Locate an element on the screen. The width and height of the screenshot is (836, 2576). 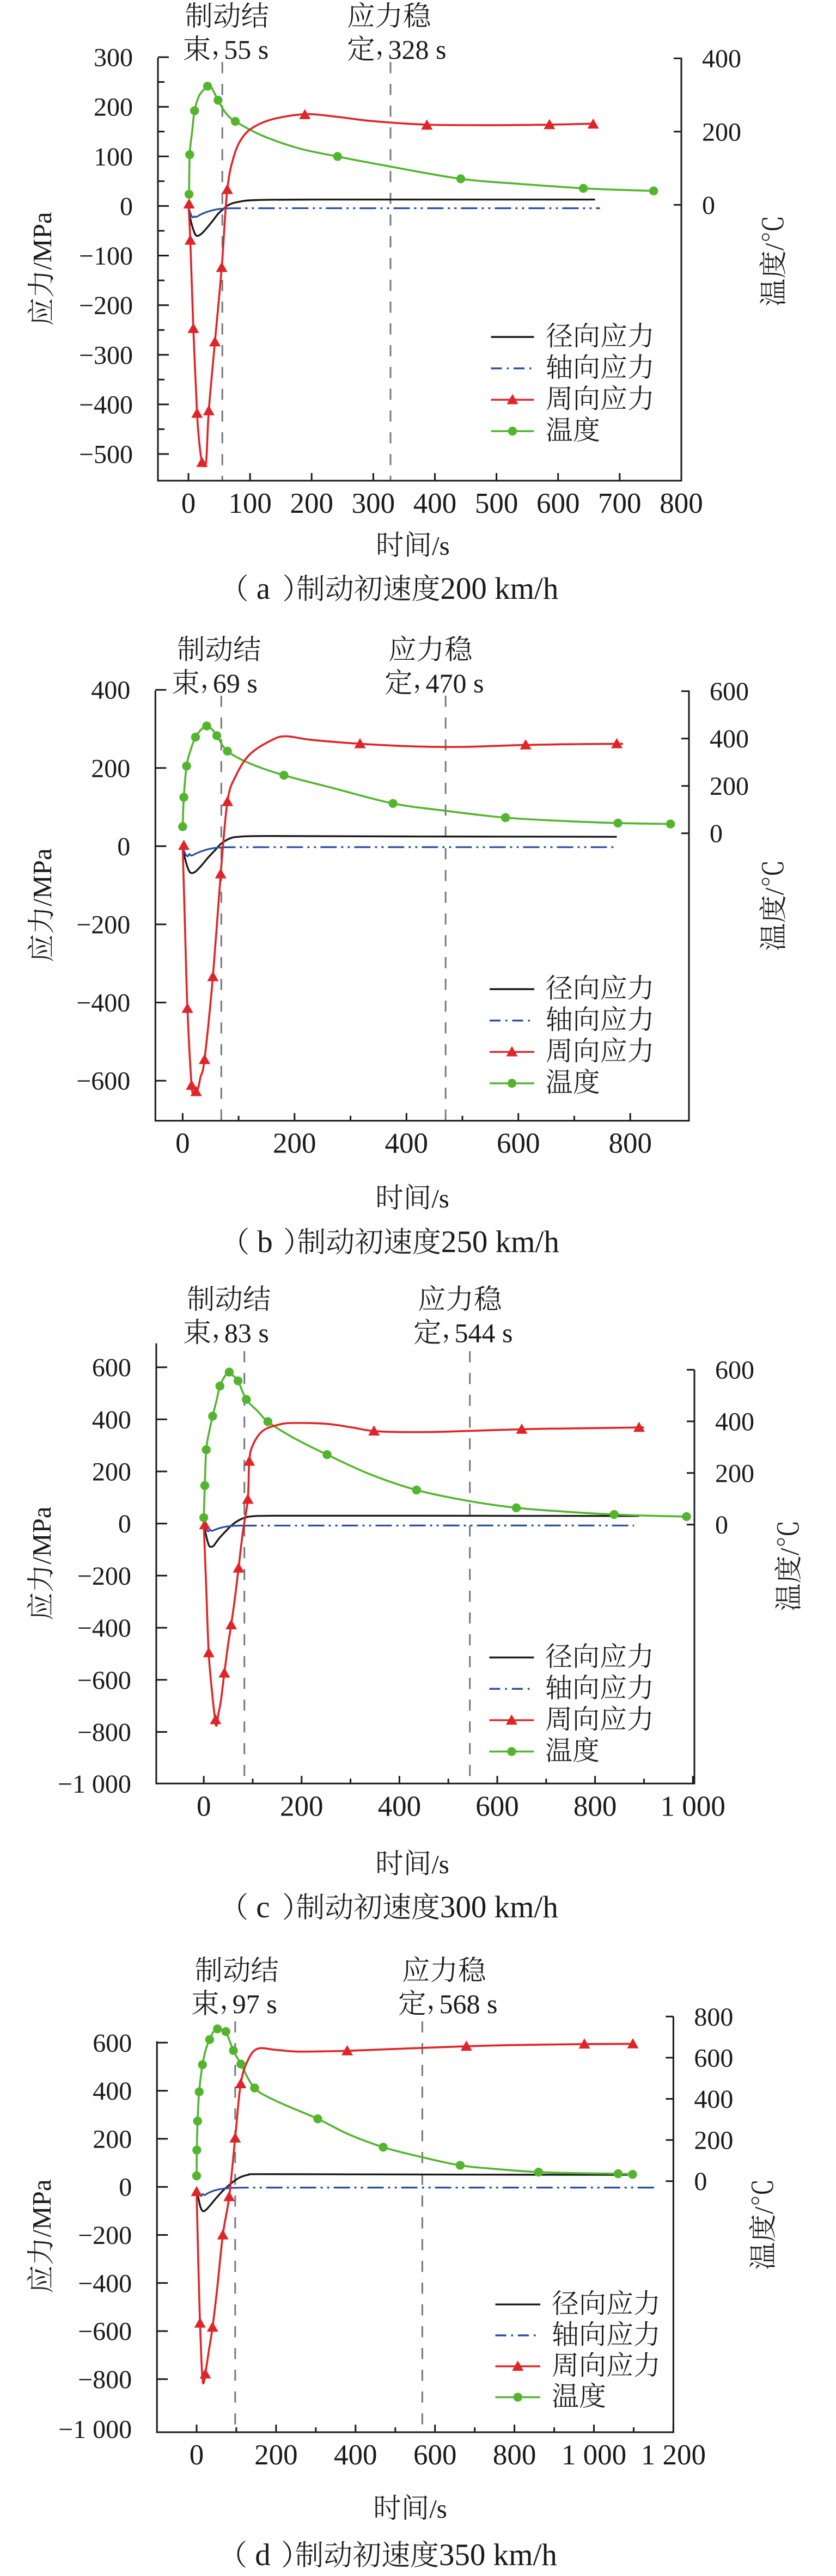
svg-text: 568 s is located at coordinates (469, 2004).